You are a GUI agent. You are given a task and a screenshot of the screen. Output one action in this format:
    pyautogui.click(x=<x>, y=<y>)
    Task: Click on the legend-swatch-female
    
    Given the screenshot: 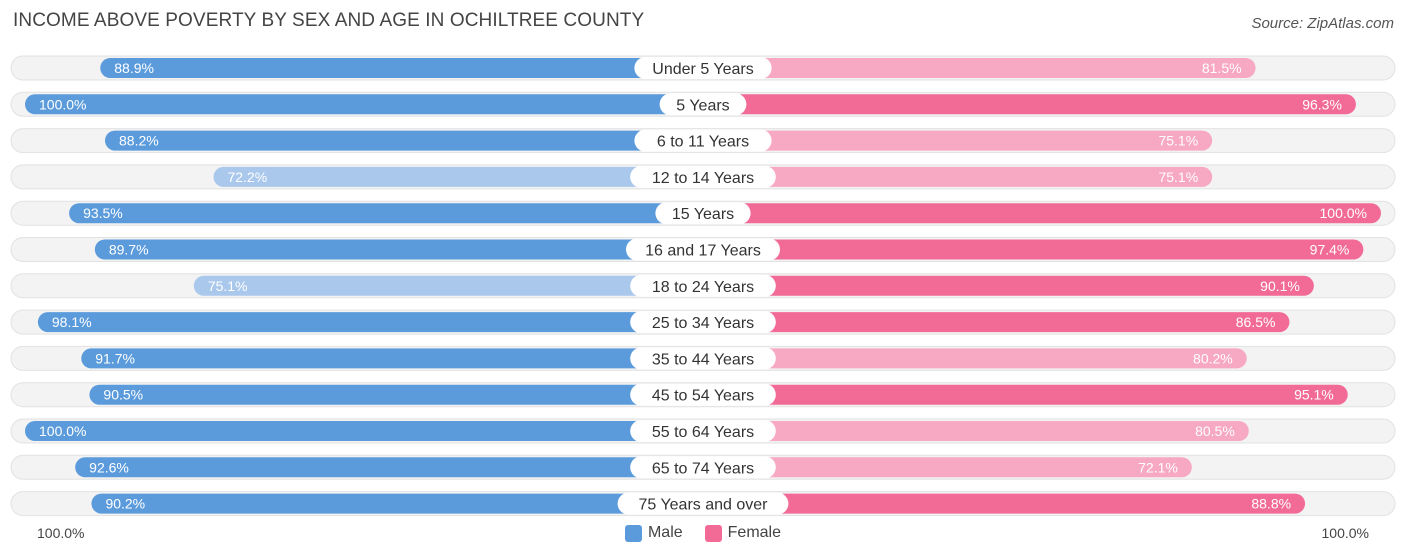 What is the action you would take?
    pyautogui.click(x=713, y=533)
    